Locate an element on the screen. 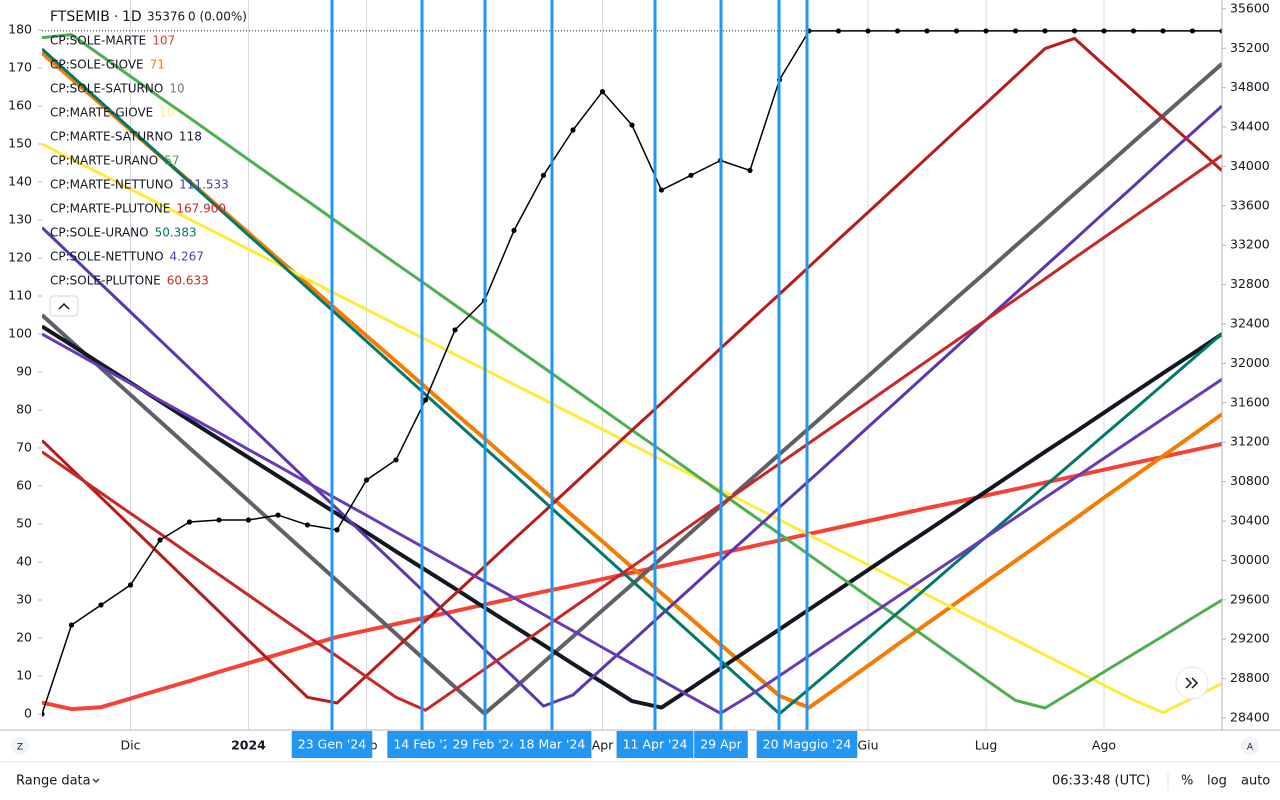 Image resolution: width=1280 pixels, height=800 pixels. event-label: 23 Gen '24 is located at coordinates (332, 744).